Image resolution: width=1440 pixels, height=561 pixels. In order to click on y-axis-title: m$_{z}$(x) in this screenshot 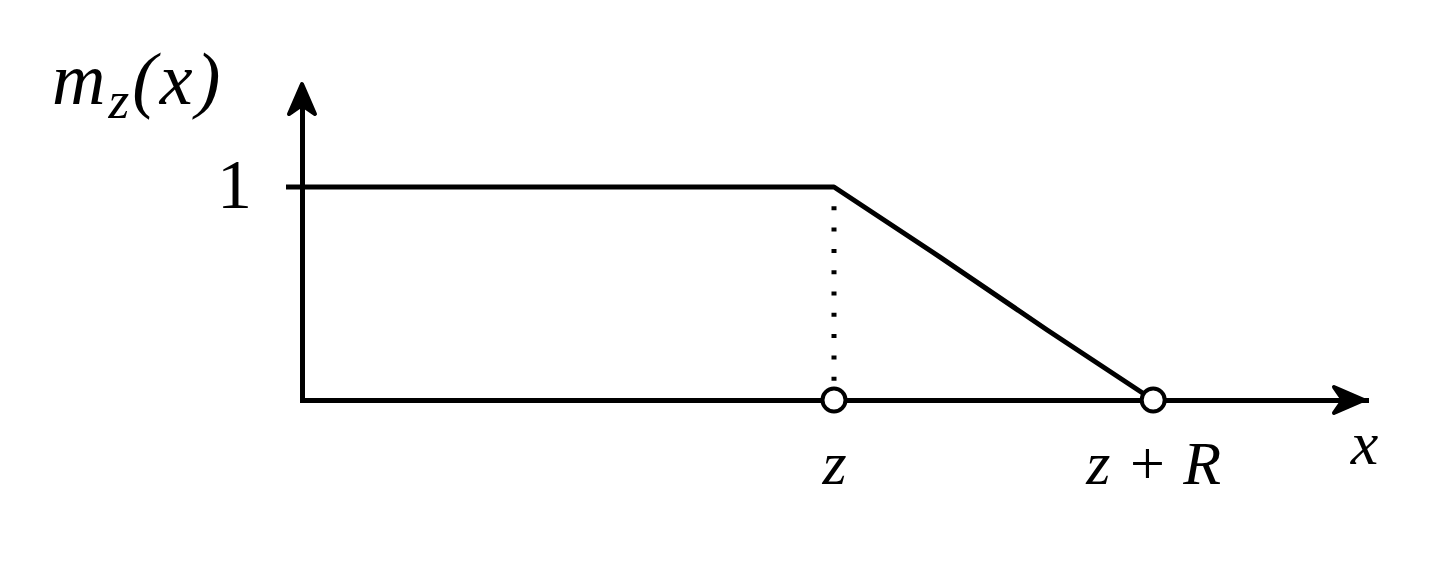, I will do `click(138, 85)`.